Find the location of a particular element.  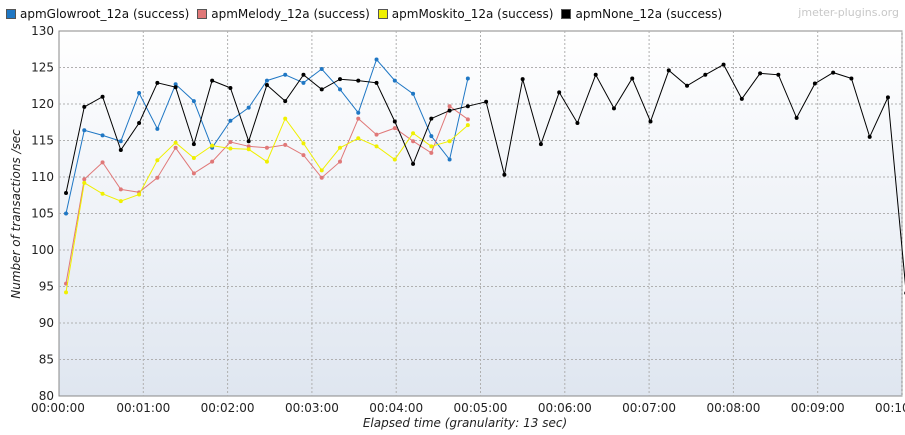

x-tick-label: 00:04:00 is located at coordinates (396, 408).